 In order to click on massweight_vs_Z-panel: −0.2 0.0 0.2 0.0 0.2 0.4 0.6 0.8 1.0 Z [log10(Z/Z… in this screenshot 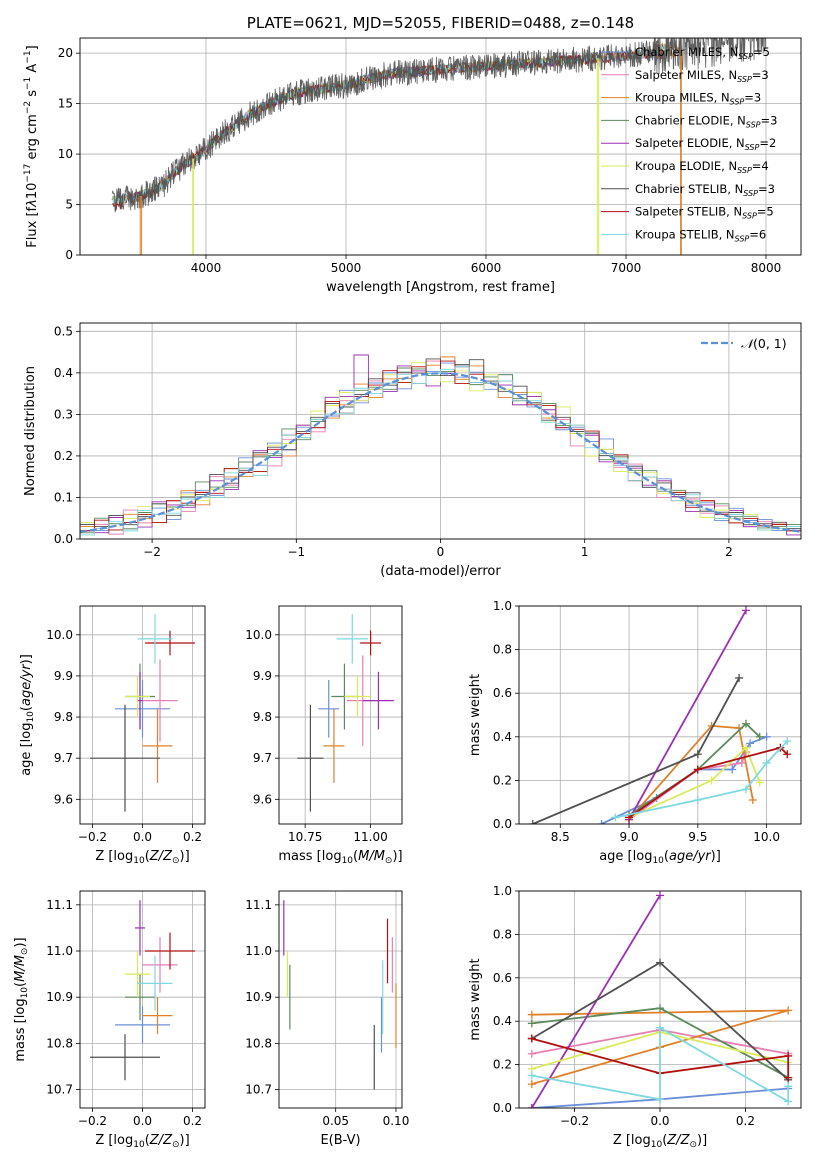, I will do `click(635, 1017)`.